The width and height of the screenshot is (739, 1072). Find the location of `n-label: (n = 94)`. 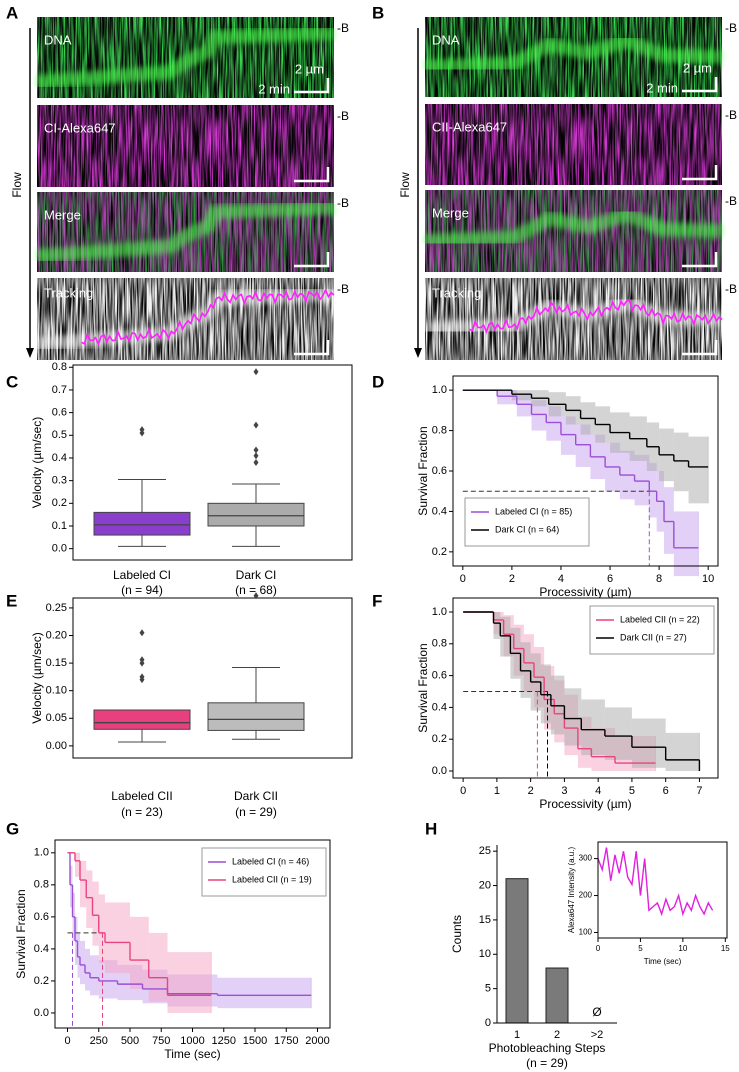

n-label: (n = 94) is located at coordinates (142, 590).